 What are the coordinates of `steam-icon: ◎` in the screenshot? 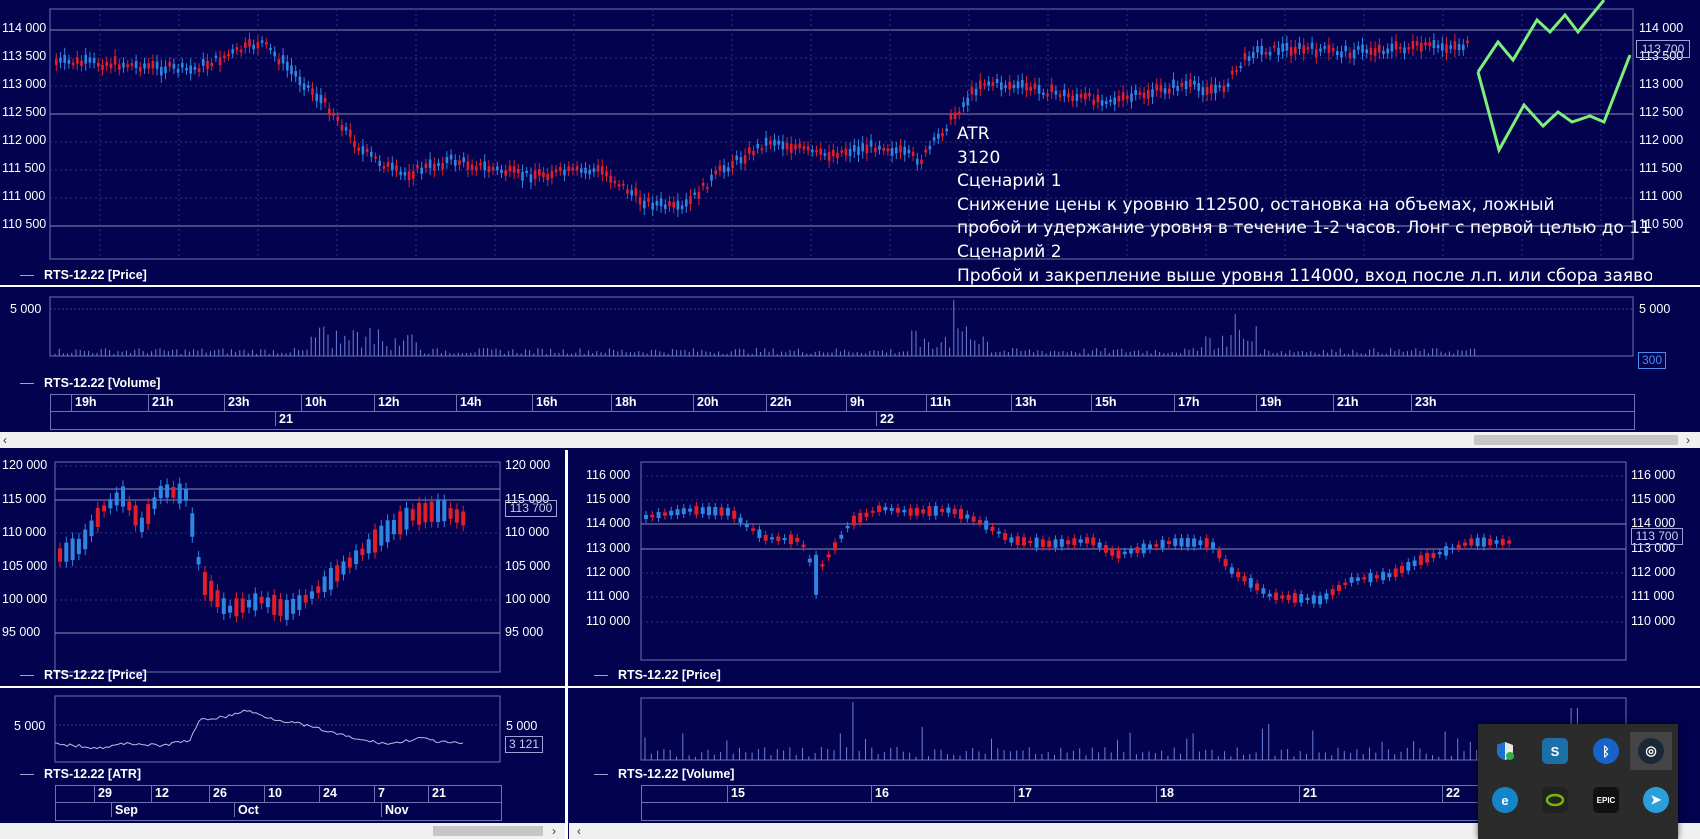 It's located at (1651, 751).